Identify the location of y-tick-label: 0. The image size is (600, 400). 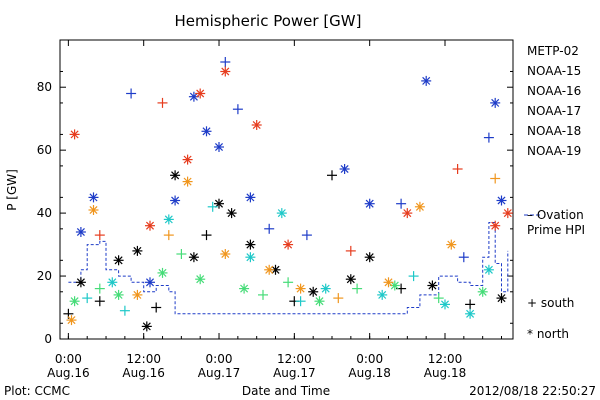
(48, 339).